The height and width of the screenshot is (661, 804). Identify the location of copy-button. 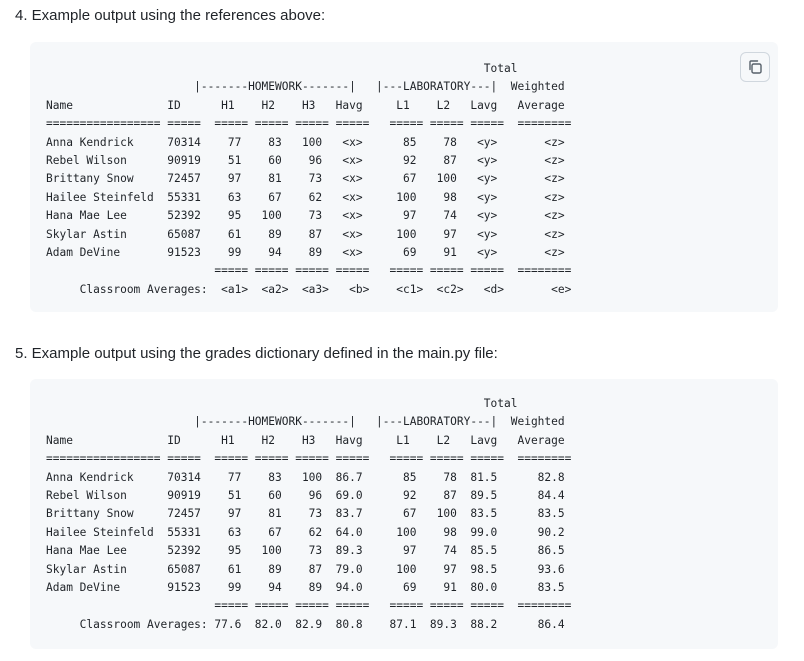
(755, 67).